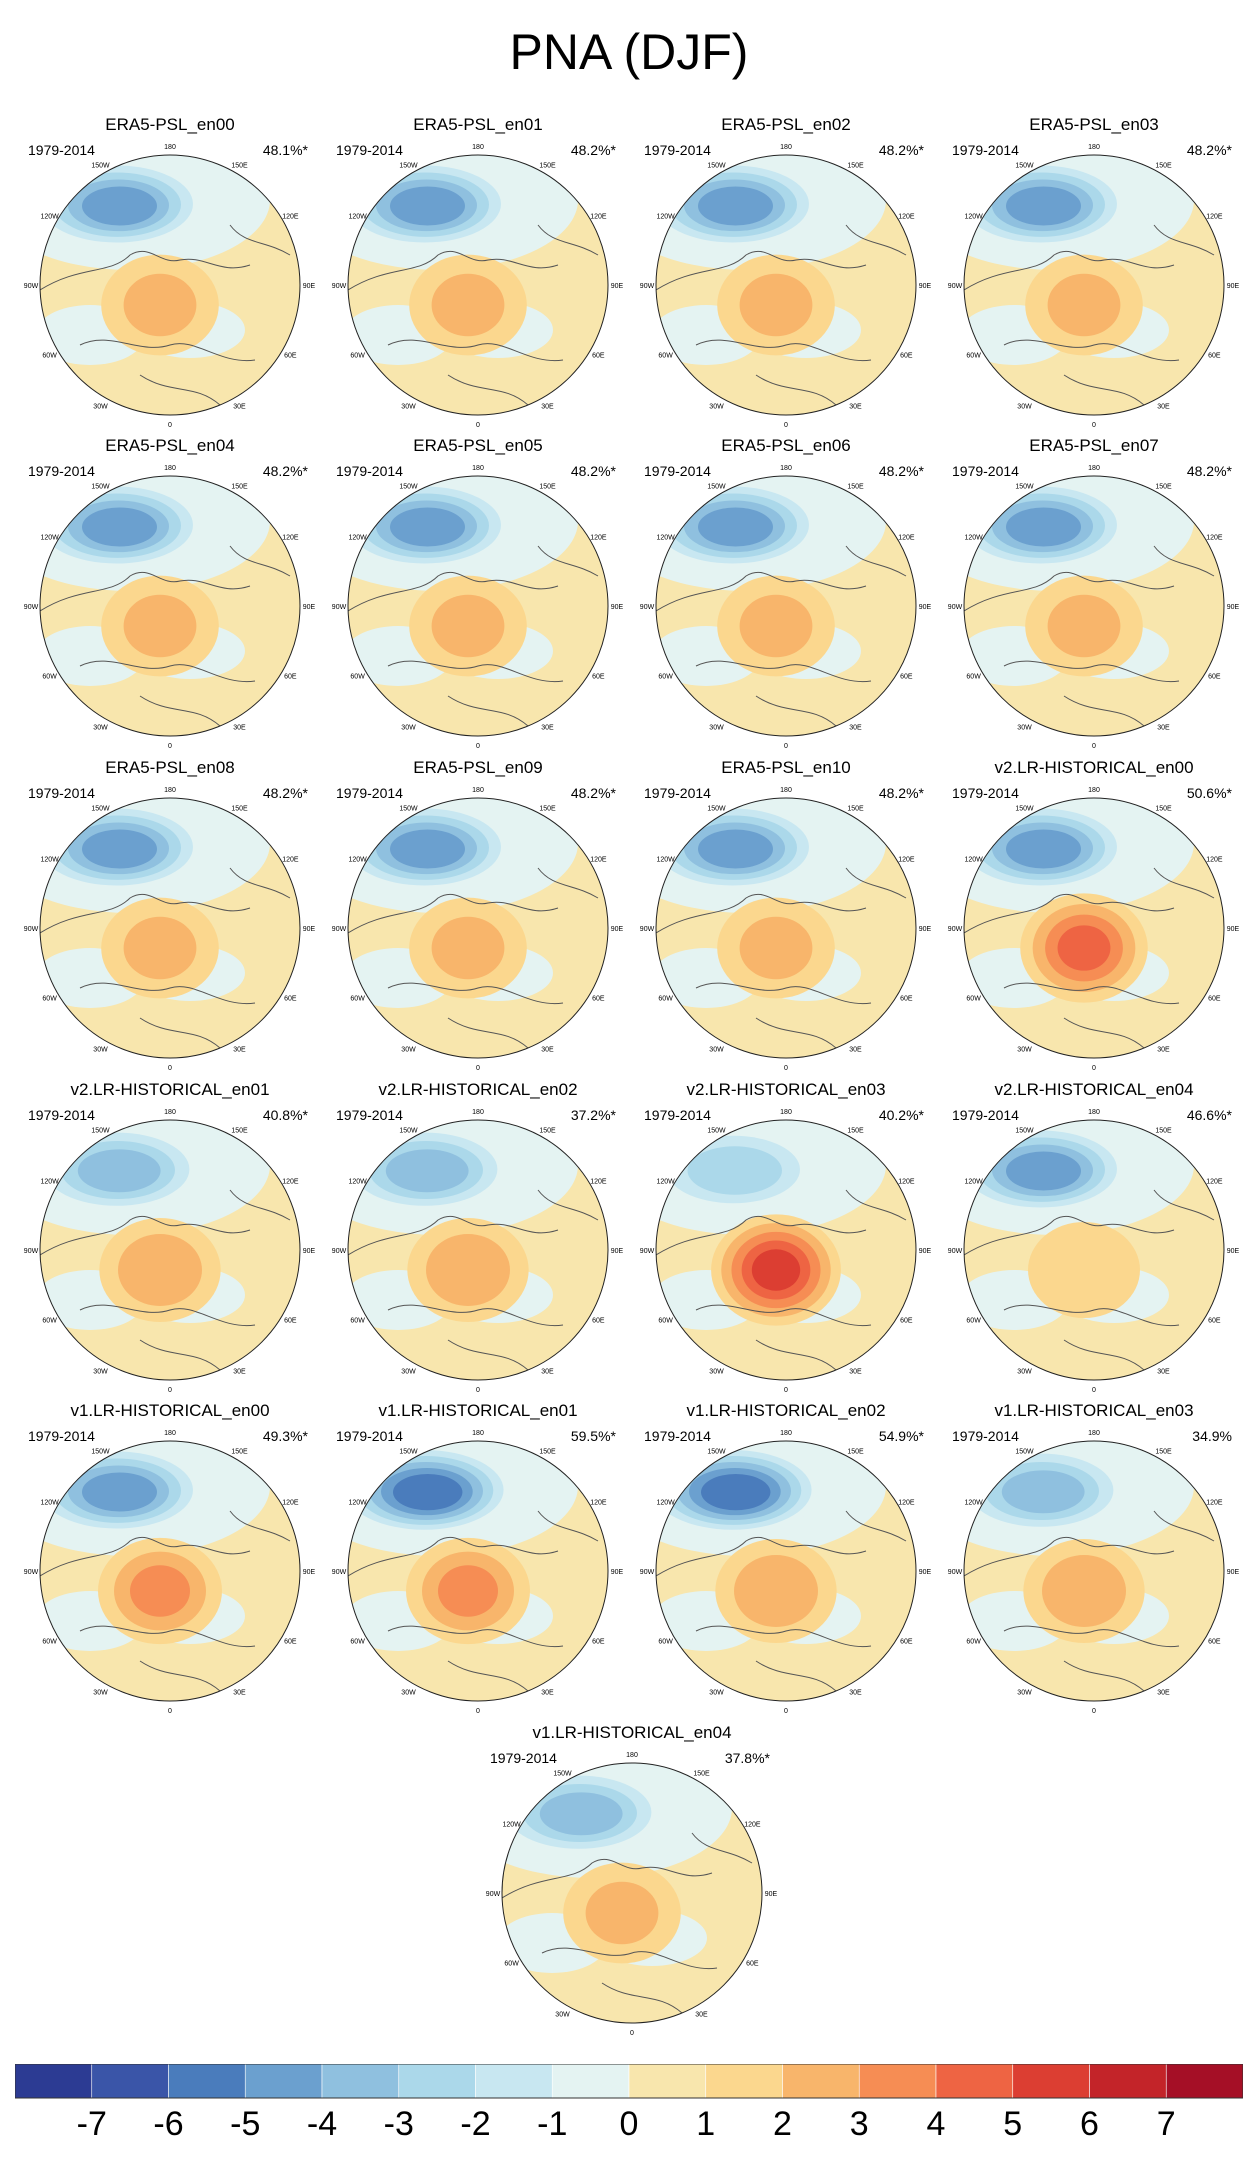  What do you see at coordinates (901, 1115) in the screenshot?
I see `variance-percent: 40.2%*` at bounding box center [901, 1115].